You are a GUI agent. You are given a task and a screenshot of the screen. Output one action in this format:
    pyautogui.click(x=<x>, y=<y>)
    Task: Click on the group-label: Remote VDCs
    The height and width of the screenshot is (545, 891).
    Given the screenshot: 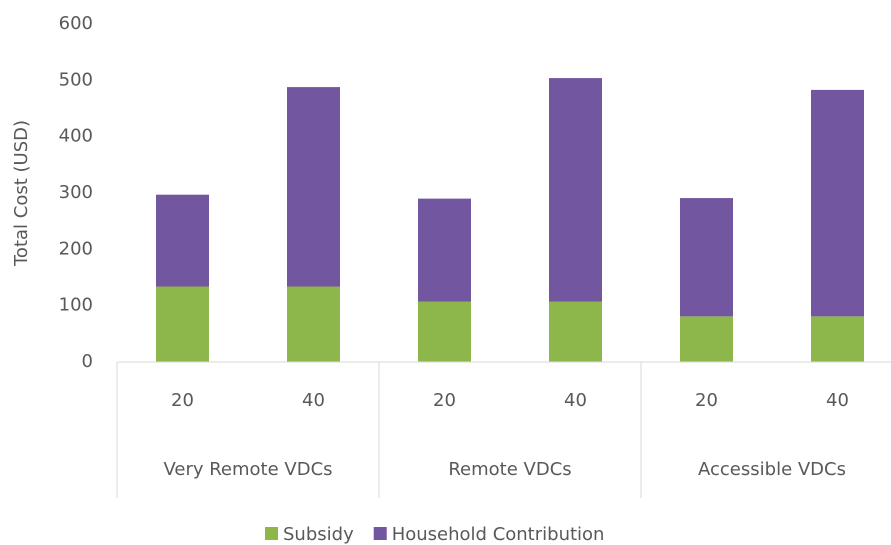 What is the action you would take?
    pyautogui.click(x=509, y=469)
    